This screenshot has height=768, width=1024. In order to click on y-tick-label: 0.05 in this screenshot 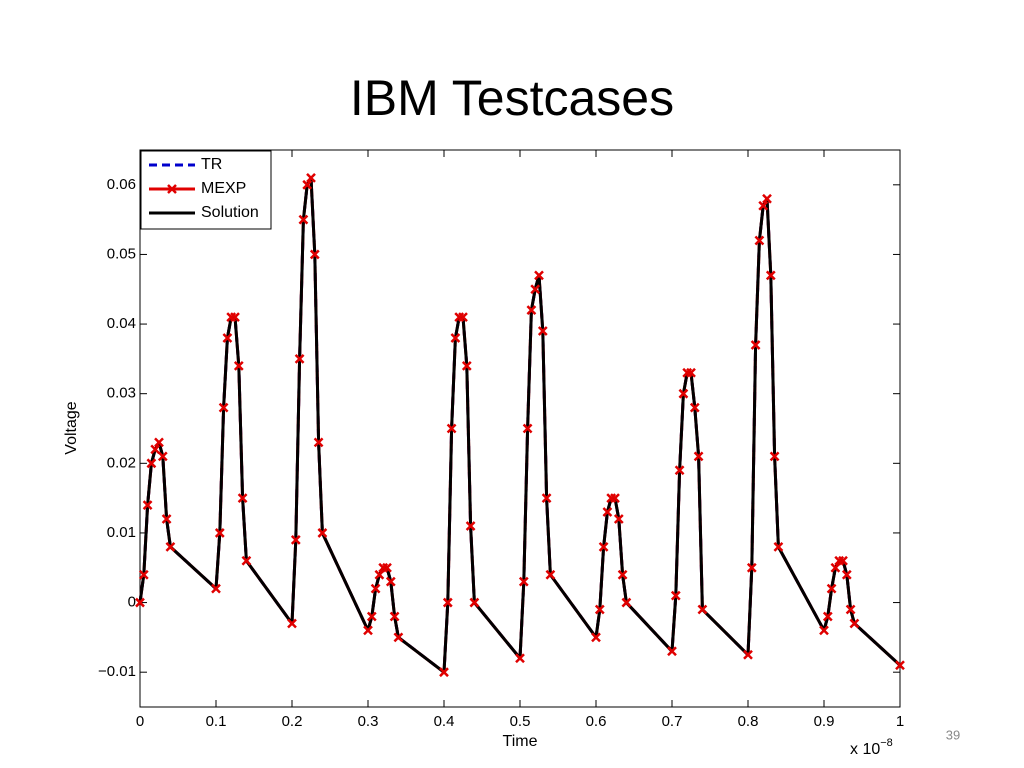, I will do `click(121, 253)`.